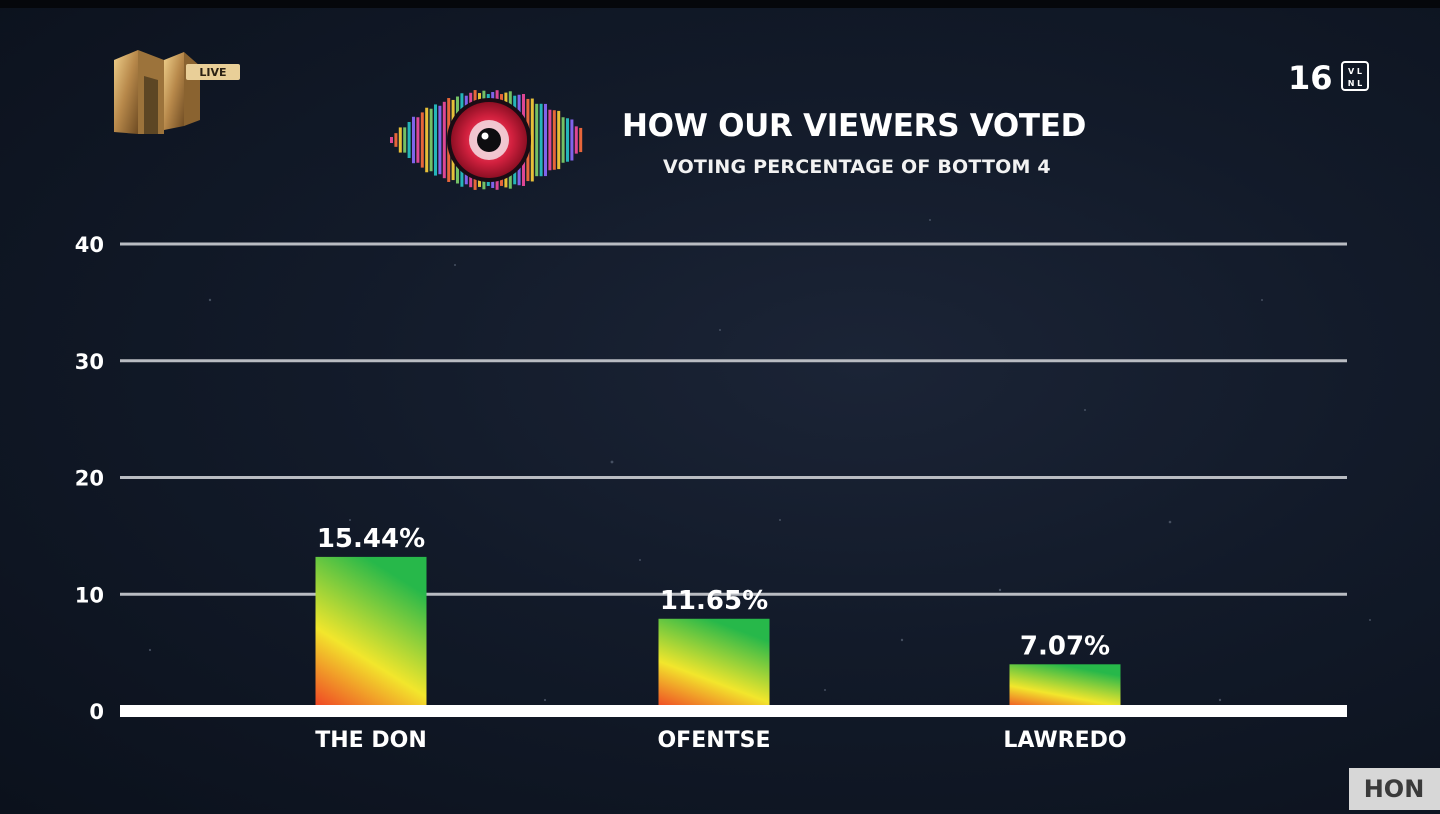  I want to click on x-category-label: THE DON, so click(370, 740).